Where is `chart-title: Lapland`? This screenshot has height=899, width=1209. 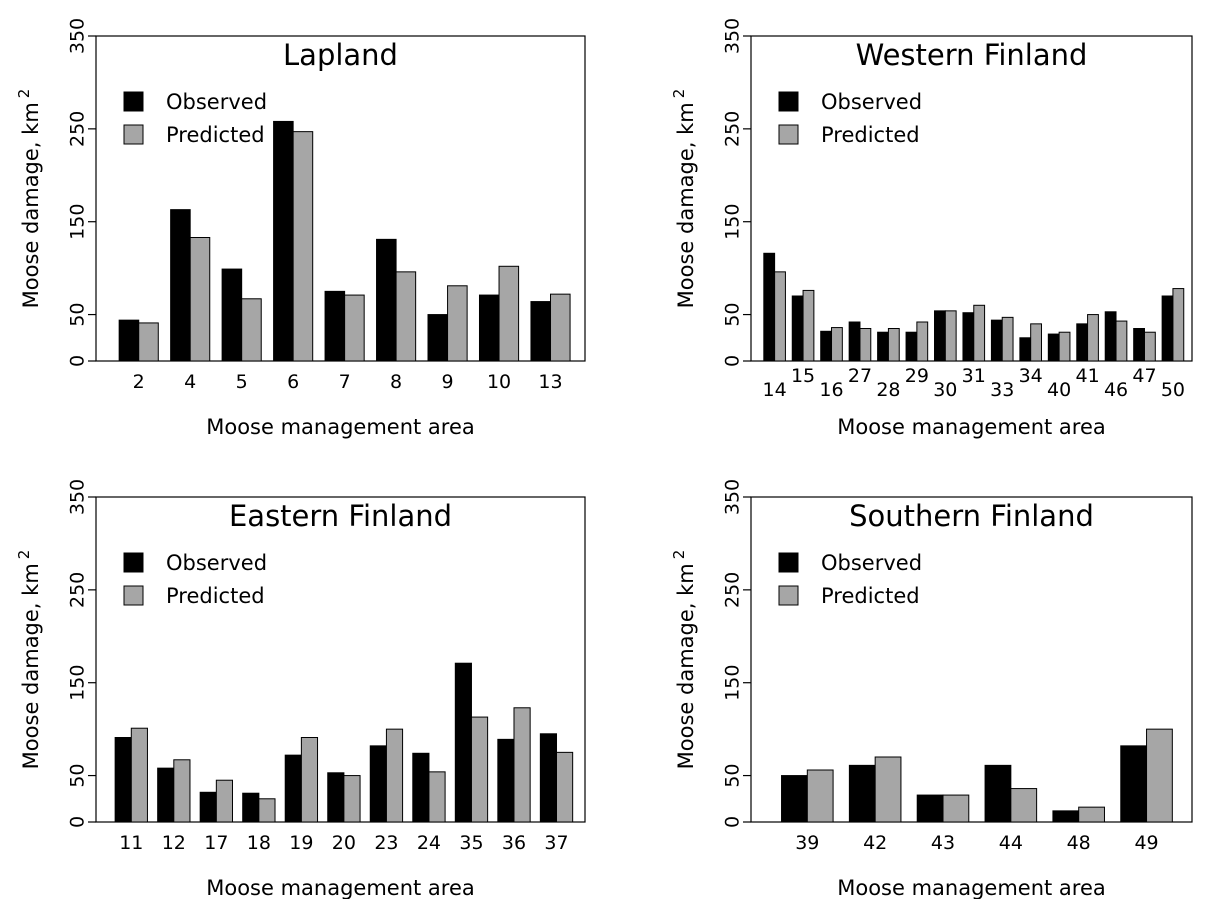 chart-title: Lapland is located at coordinates (340, 55).